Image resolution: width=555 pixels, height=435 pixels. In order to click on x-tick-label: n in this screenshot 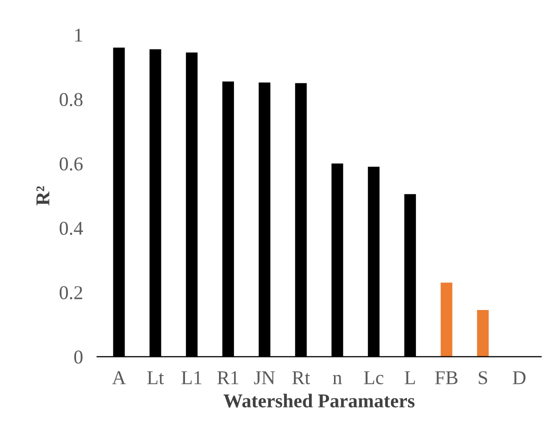, I will do `click(337, 379)`.